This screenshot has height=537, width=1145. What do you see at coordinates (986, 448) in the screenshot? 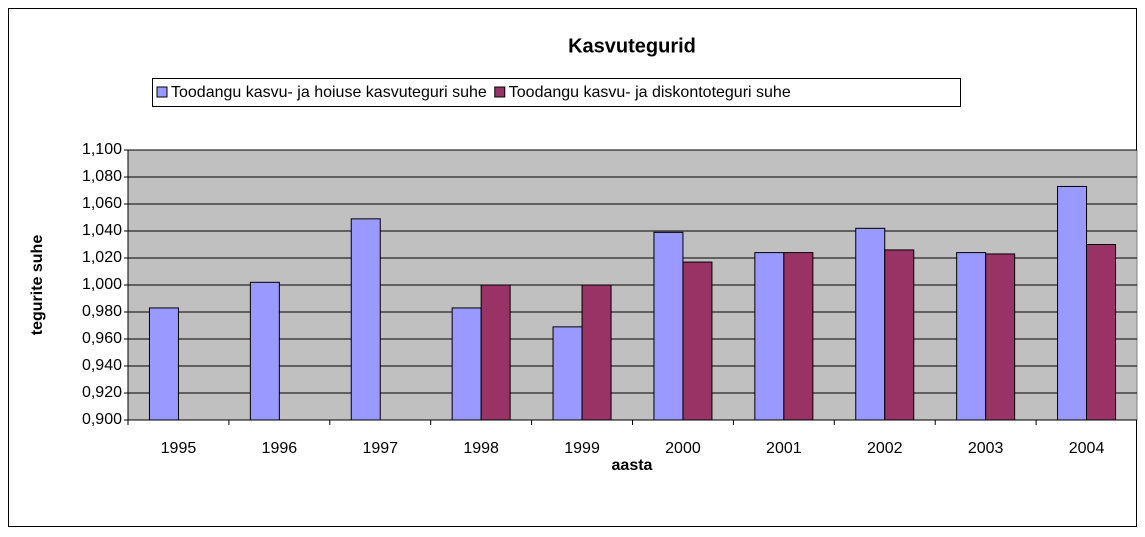
I see `x-tick-label: 2003` at bounding box center [986, 448].